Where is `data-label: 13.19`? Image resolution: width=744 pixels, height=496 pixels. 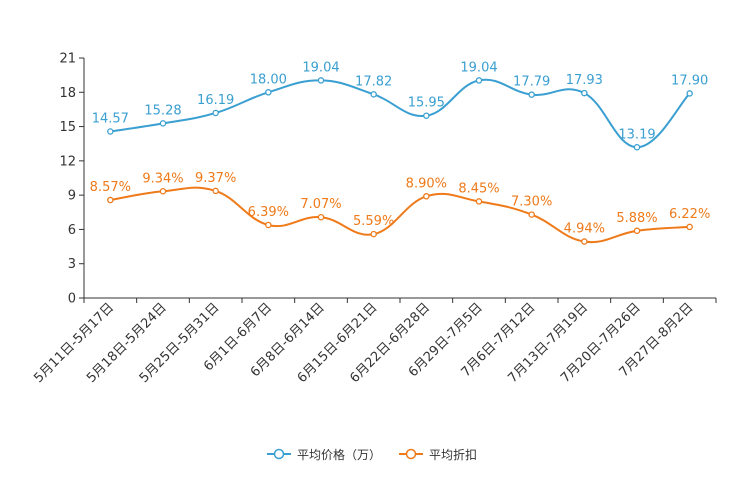
data-label: 13.19 is located at coordinates (636, 134).